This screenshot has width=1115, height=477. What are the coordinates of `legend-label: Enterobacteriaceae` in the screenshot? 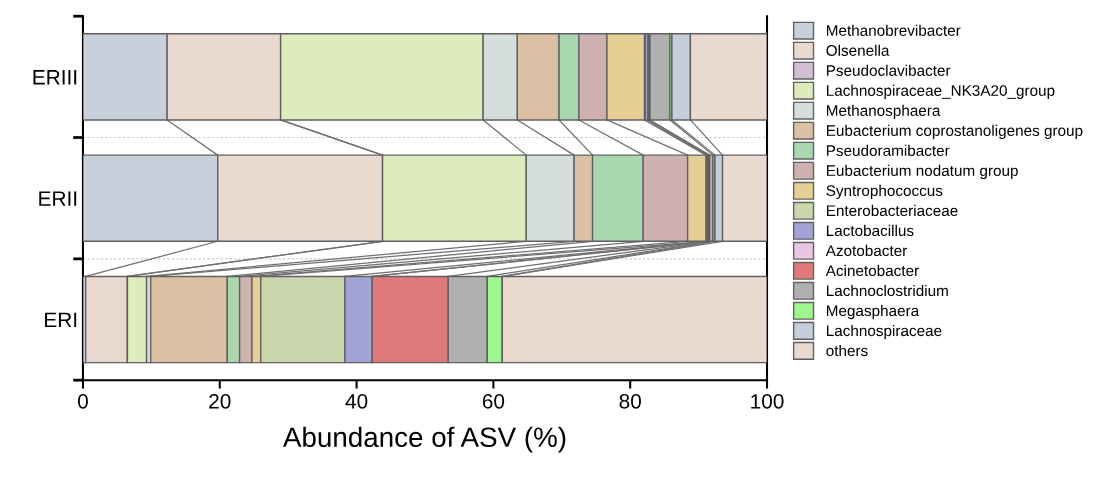 It's located at (892, 210).